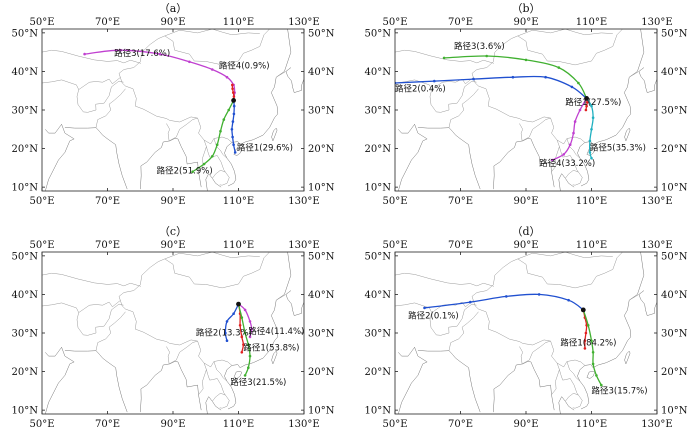 This screenshot has height=443, width=700. I want to click on panel-label: （a）, so click(173, 8).